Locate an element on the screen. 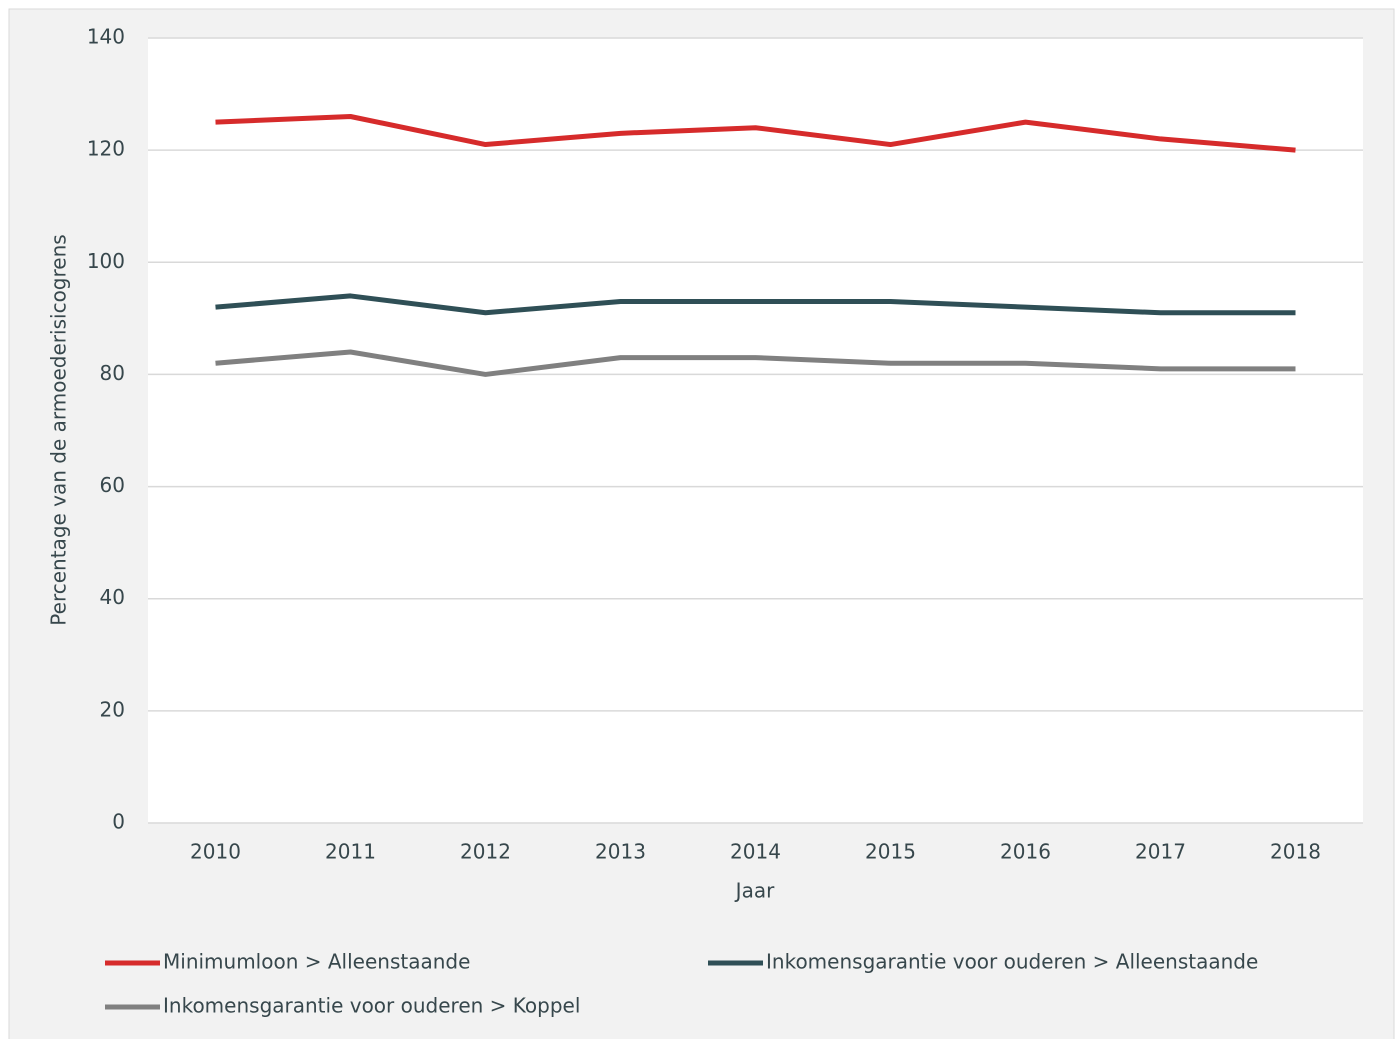 This screenshot has height=1039, width=1399. x-tick-label: 2012 is located at coordinates (485, 852).